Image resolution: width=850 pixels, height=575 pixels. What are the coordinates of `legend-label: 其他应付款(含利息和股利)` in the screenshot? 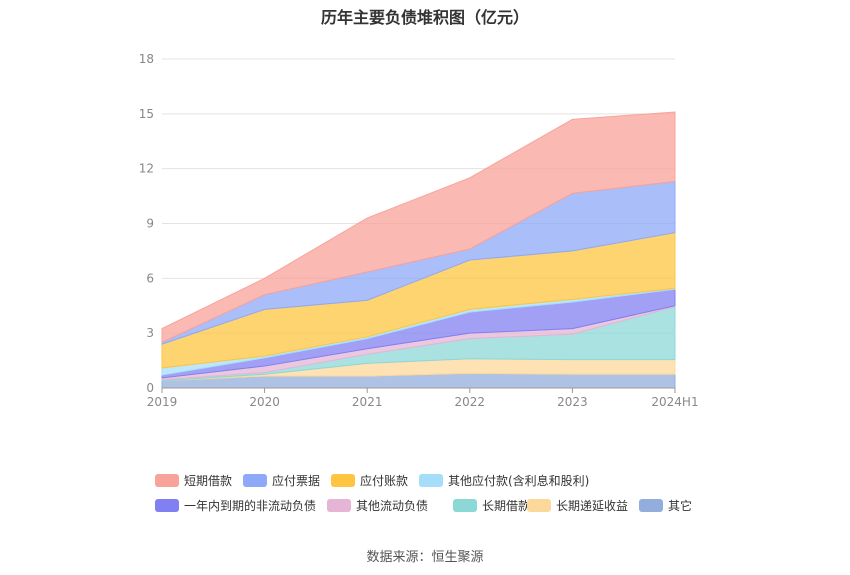 It's located at (519, 481).